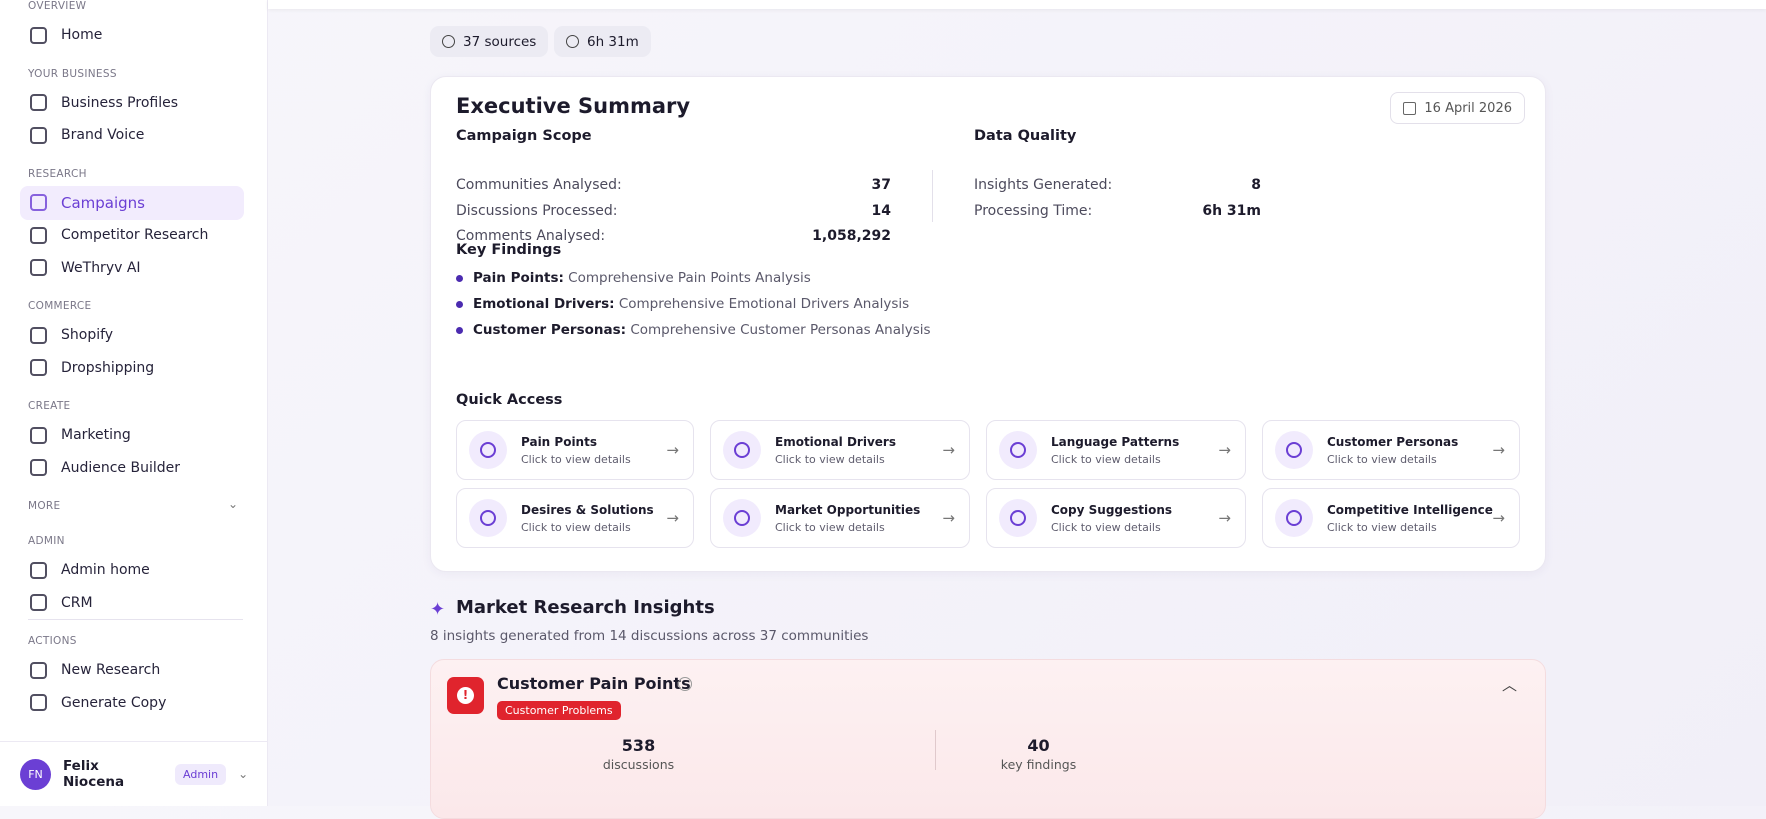 This screenshot has width=1766, height=819. I want to click on finding-desc: Comprehensive Customer Personas Analysis, so click(780, 330).